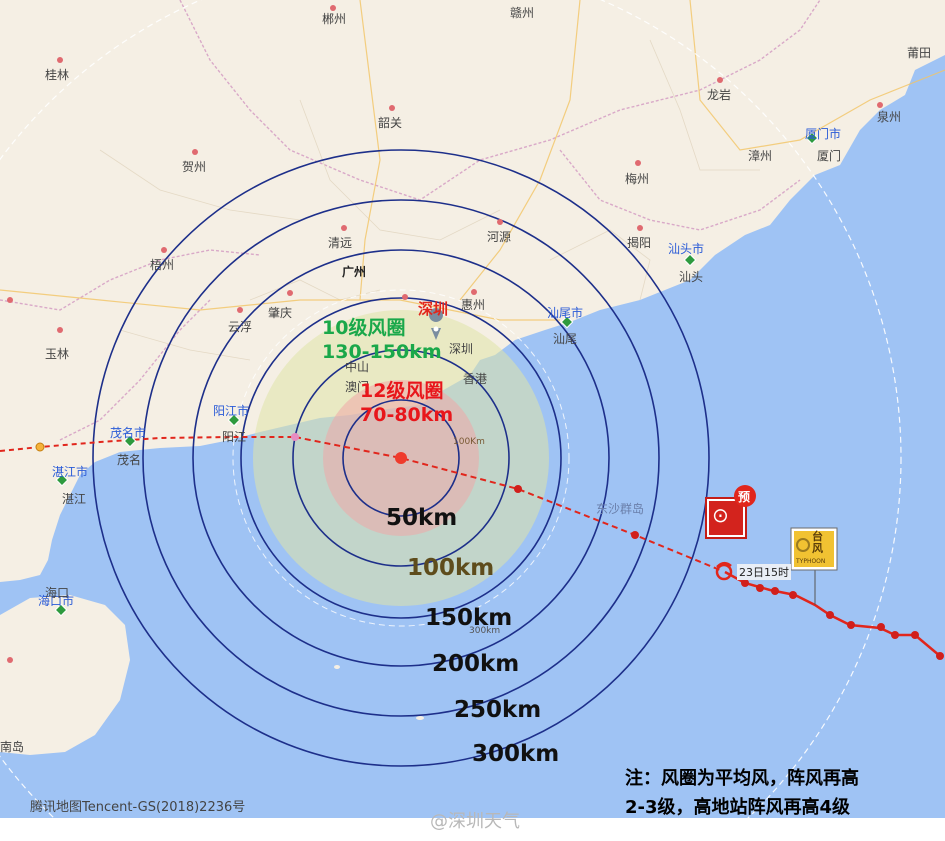 This screenshot has width=945, height=841. What do you see at coordinates (334, 19) in the screenshot?
I see `city-label: 郴州` at bounding box center [334, 19].